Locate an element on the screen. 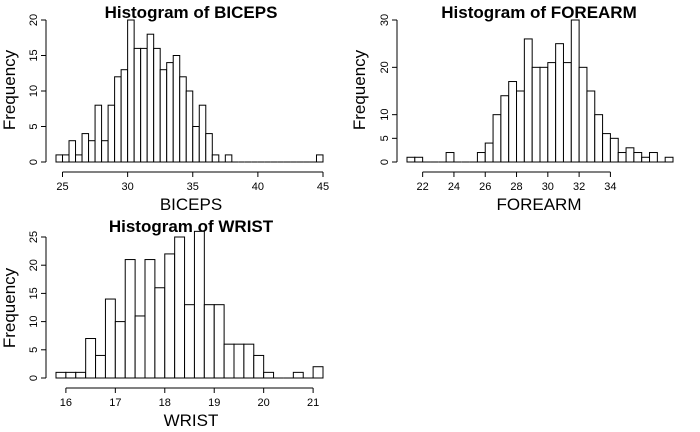 The width and height of the screenshot is (700, 432). x-tick-label: 18 is located at coordinates (165, 403).